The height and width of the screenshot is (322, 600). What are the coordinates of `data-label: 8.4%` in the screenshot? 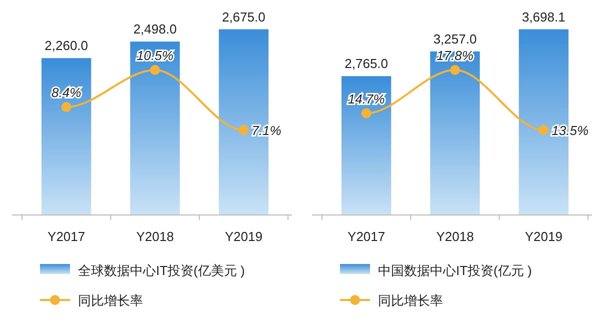 It's located at (67, 92).